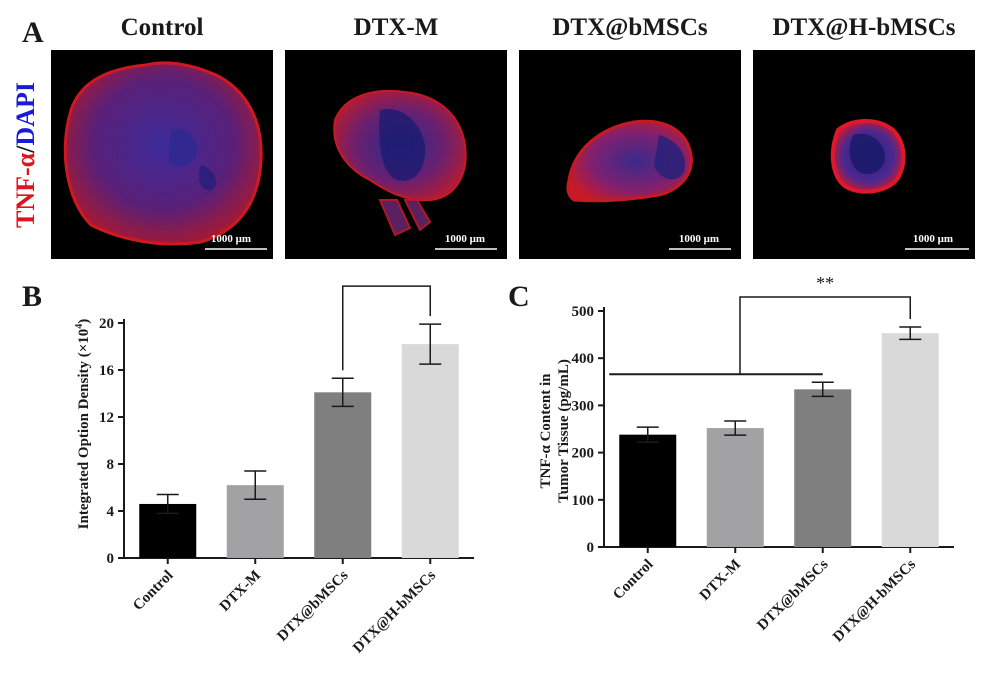 This screenshot has height=693, width=1004. What do you see at coordinates (583, 359) in the screenshot?
I see `y-tick-label: 400` at bounding box center [583, 359].